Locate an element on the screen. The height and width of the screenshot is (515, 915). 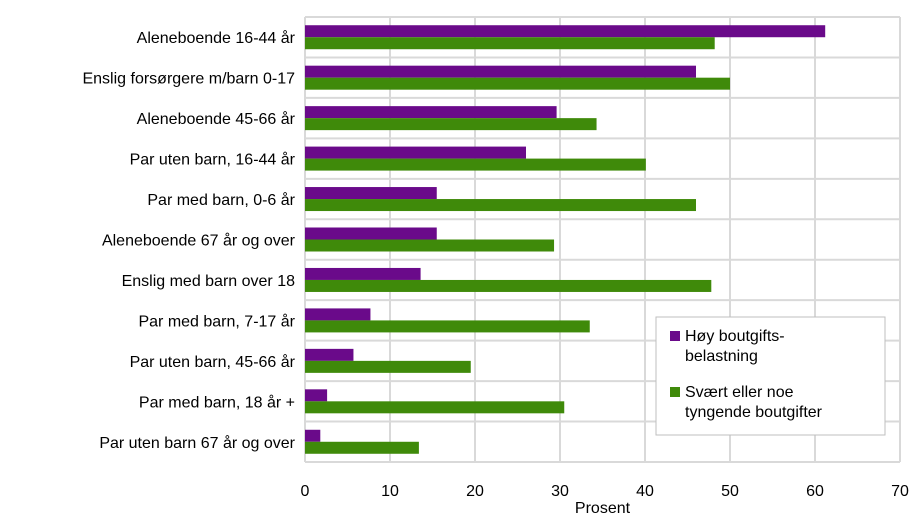
x-tick-label: 20 is located at coordinates (475, 491).